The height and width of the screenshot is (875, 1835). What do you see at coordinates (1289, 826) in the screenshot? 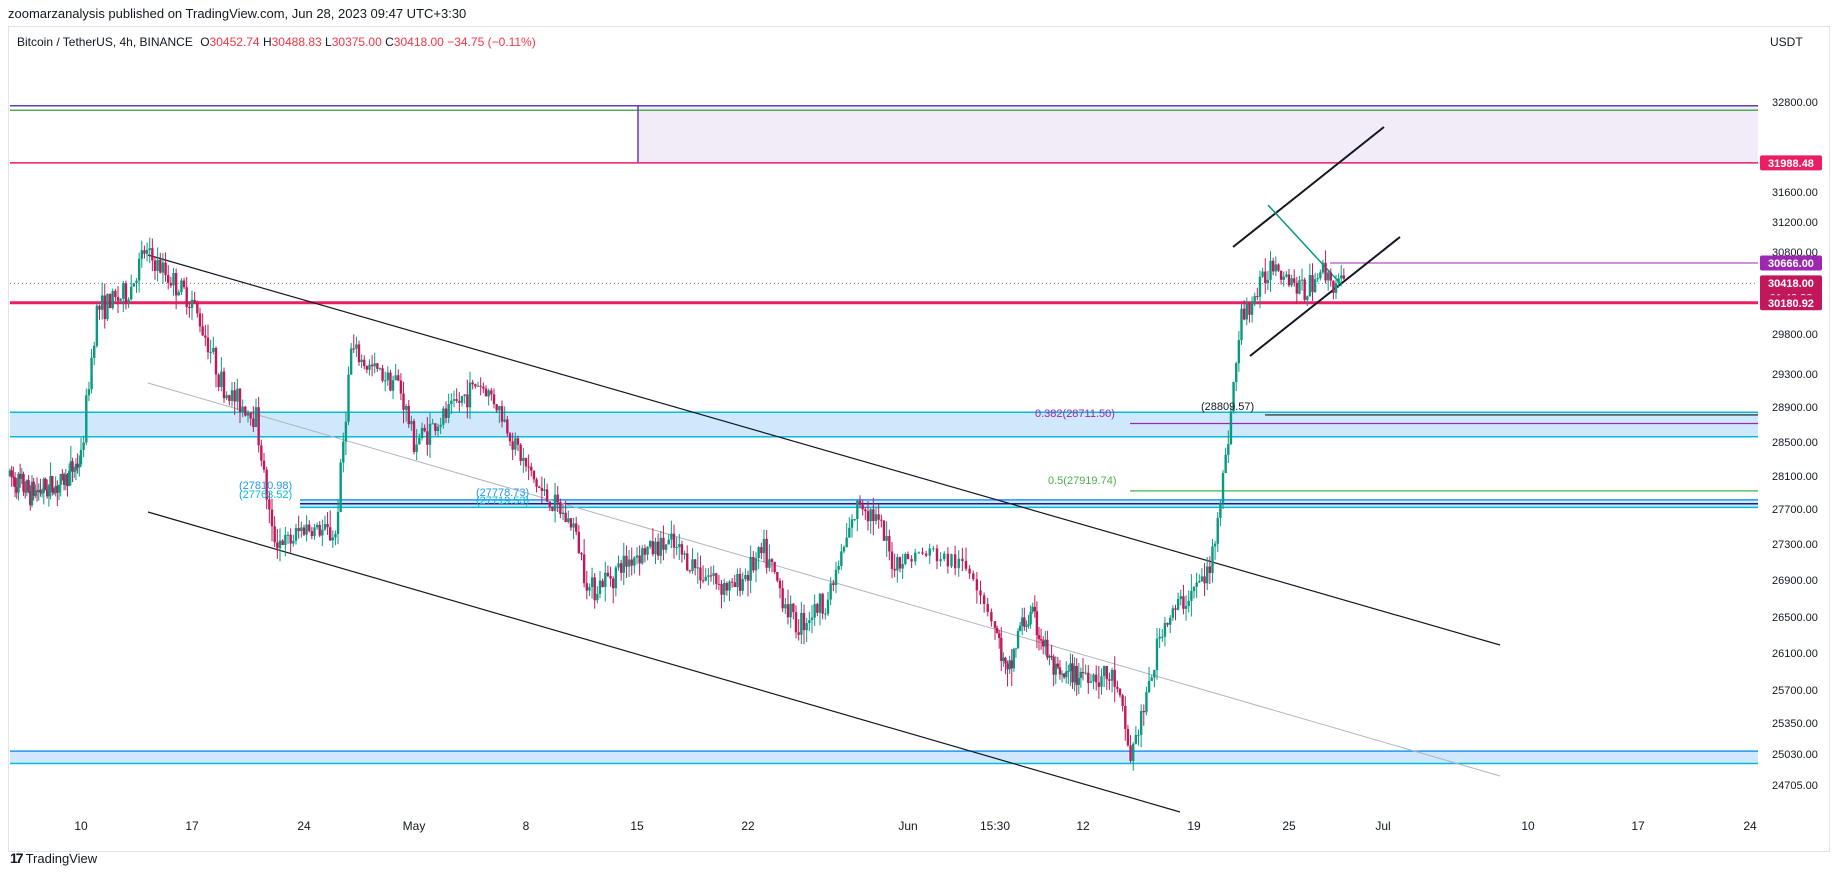
I see `x-tick-label: 25` at bounding box center [1289, 826].